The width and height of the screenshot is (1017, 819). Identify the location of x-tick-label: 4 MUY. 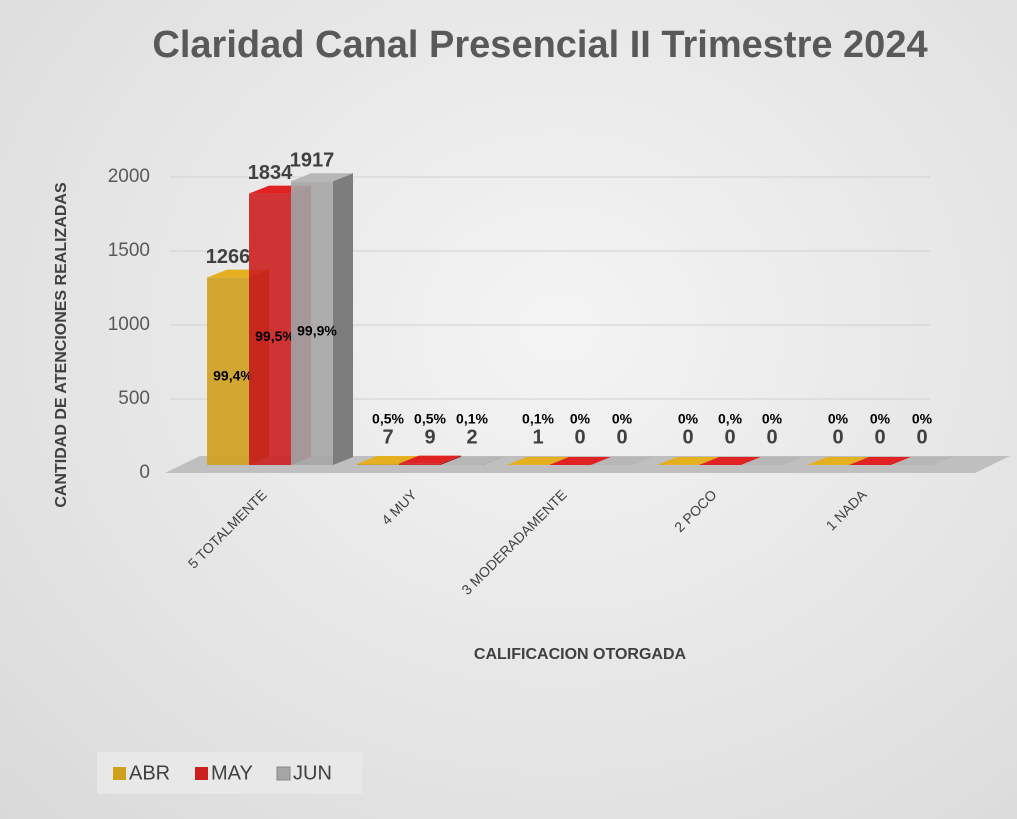
(399, 507).